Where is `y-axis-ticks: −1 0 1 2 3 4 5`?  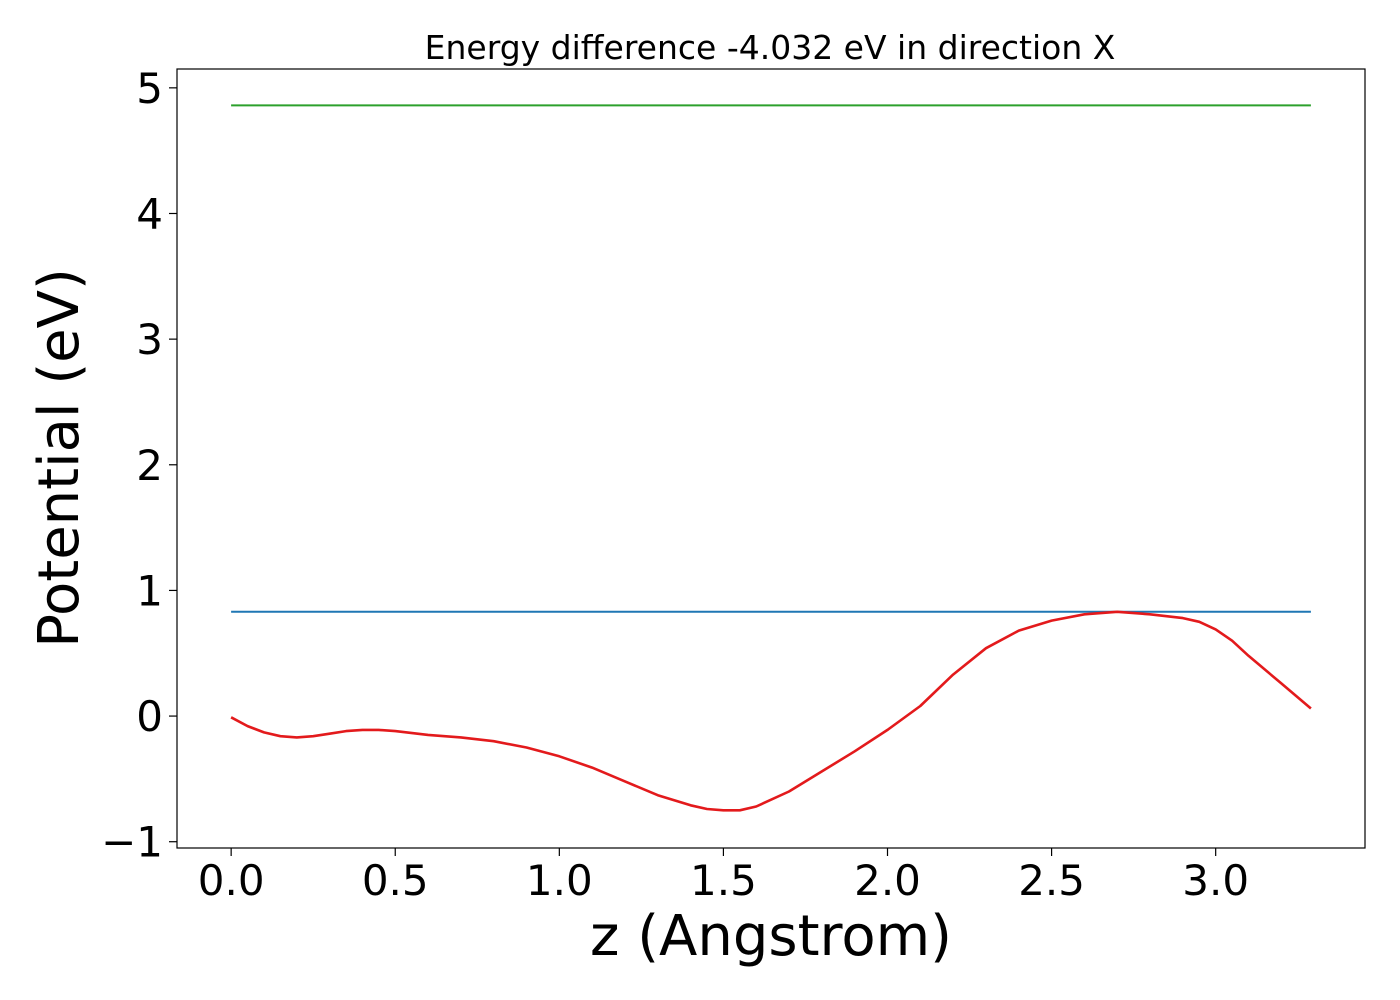 y-axis-ticks: −1 0 1 2 3 4 5 is located at coordinates (139, 465).